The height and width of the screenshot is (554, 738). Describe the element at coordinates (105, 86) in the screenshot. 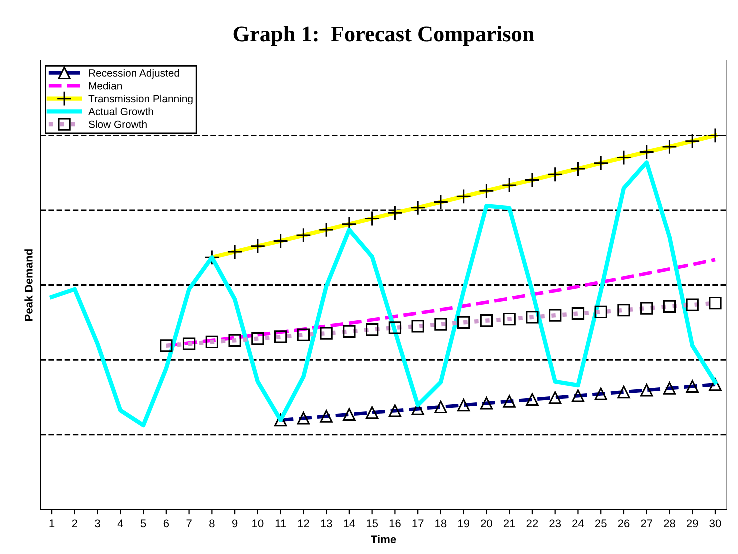

I see `legend-label: Median` at that location.